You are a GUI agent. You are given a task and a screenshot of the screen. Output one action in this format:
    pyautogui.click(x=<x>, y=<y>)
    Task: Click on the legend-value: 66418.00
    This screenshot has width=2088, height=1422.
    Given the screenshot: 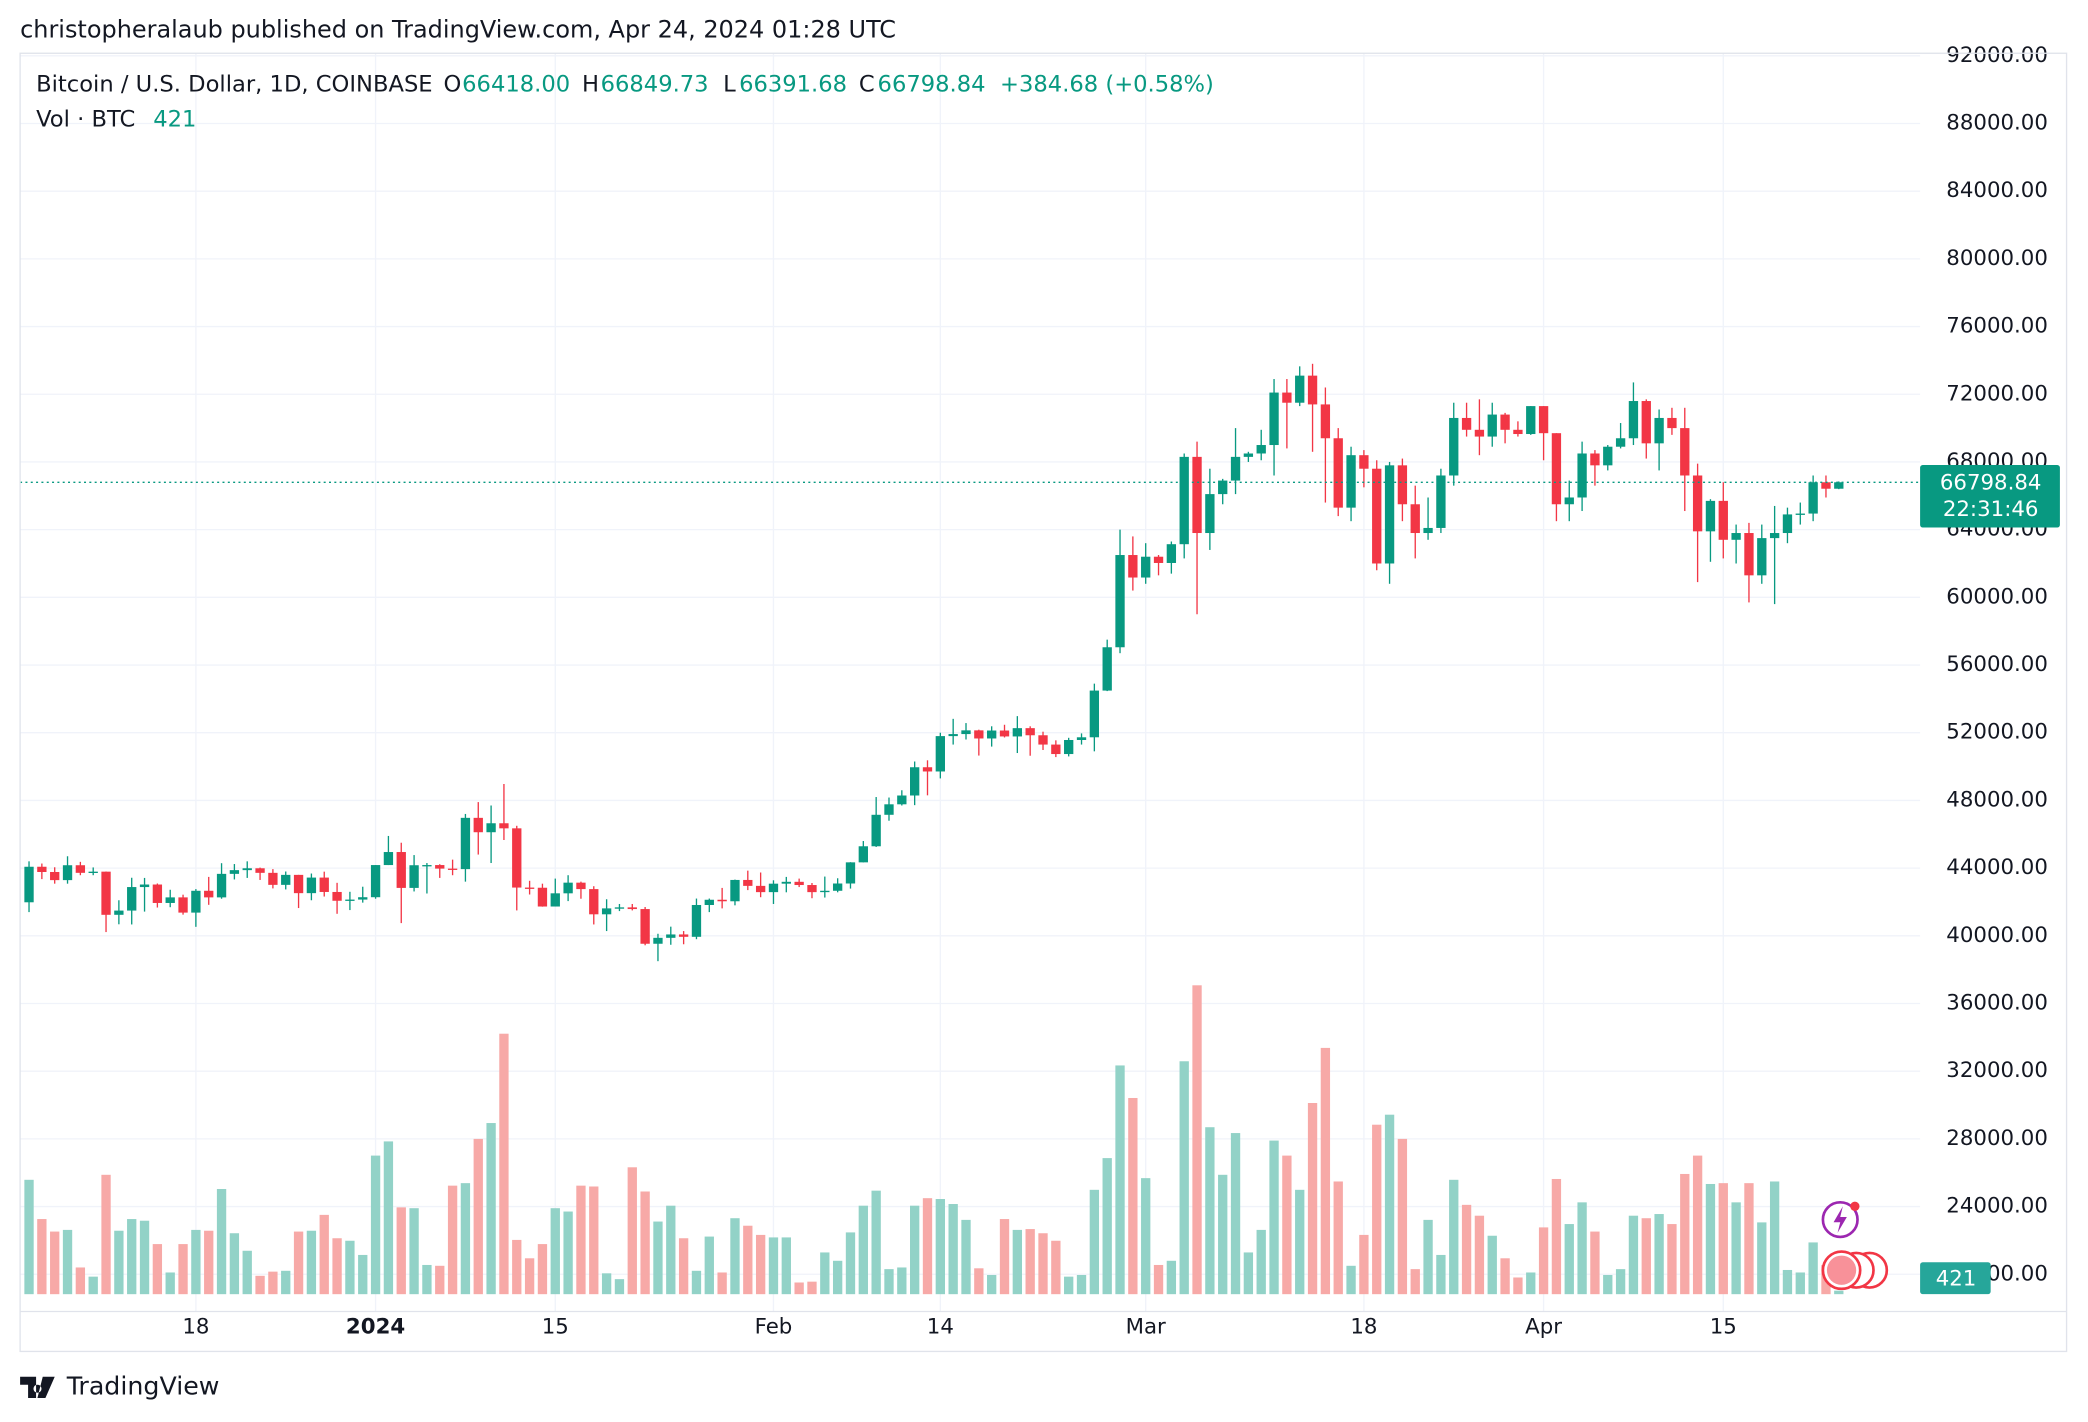 What is the action you would take?
    pyautogui.click(x=516, y=85)
    